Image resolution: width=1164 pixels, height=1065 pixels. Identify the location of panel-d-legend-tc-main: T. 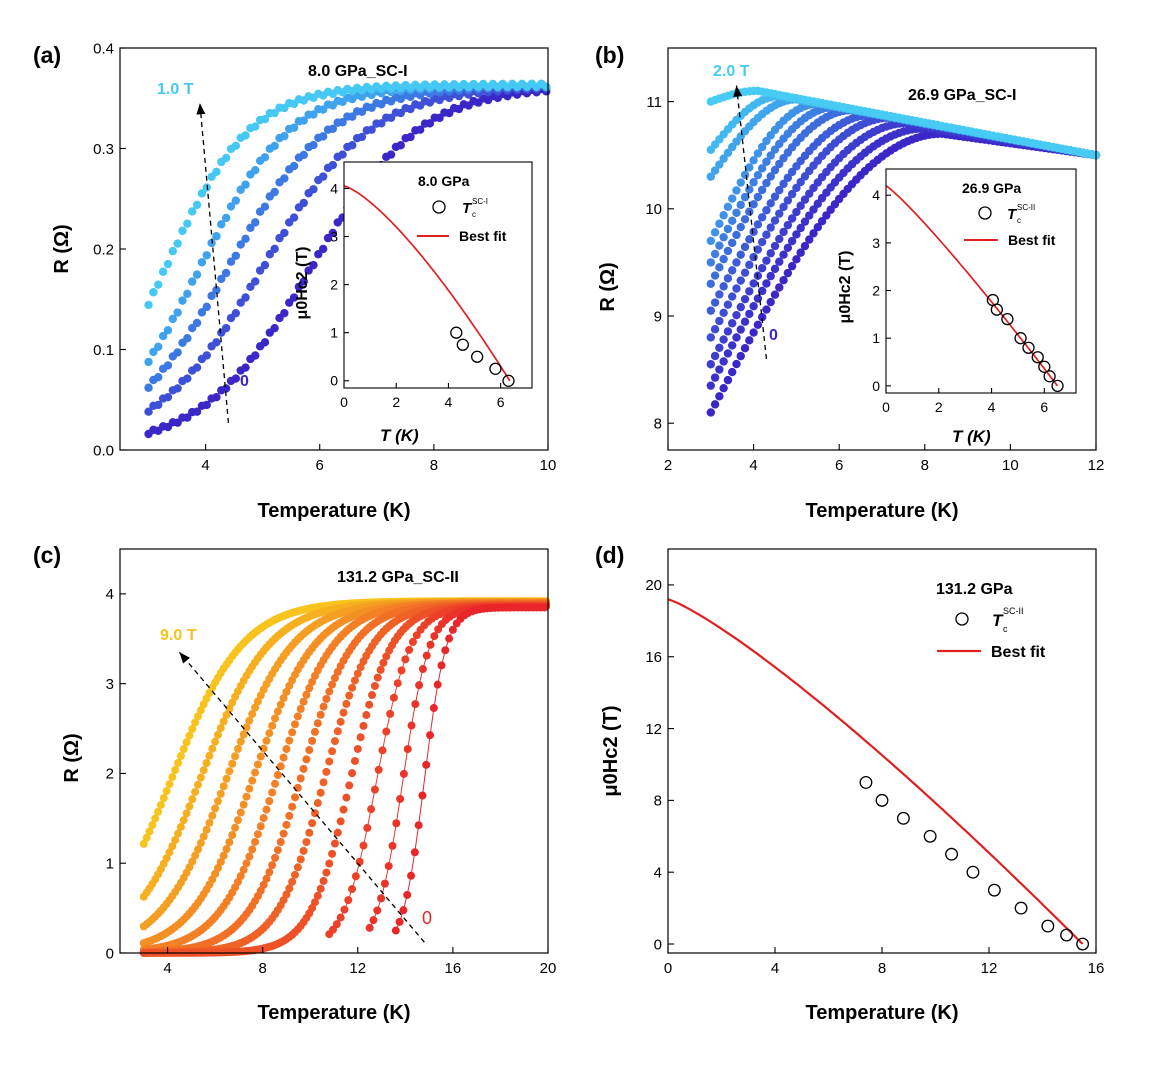
(998, 620).